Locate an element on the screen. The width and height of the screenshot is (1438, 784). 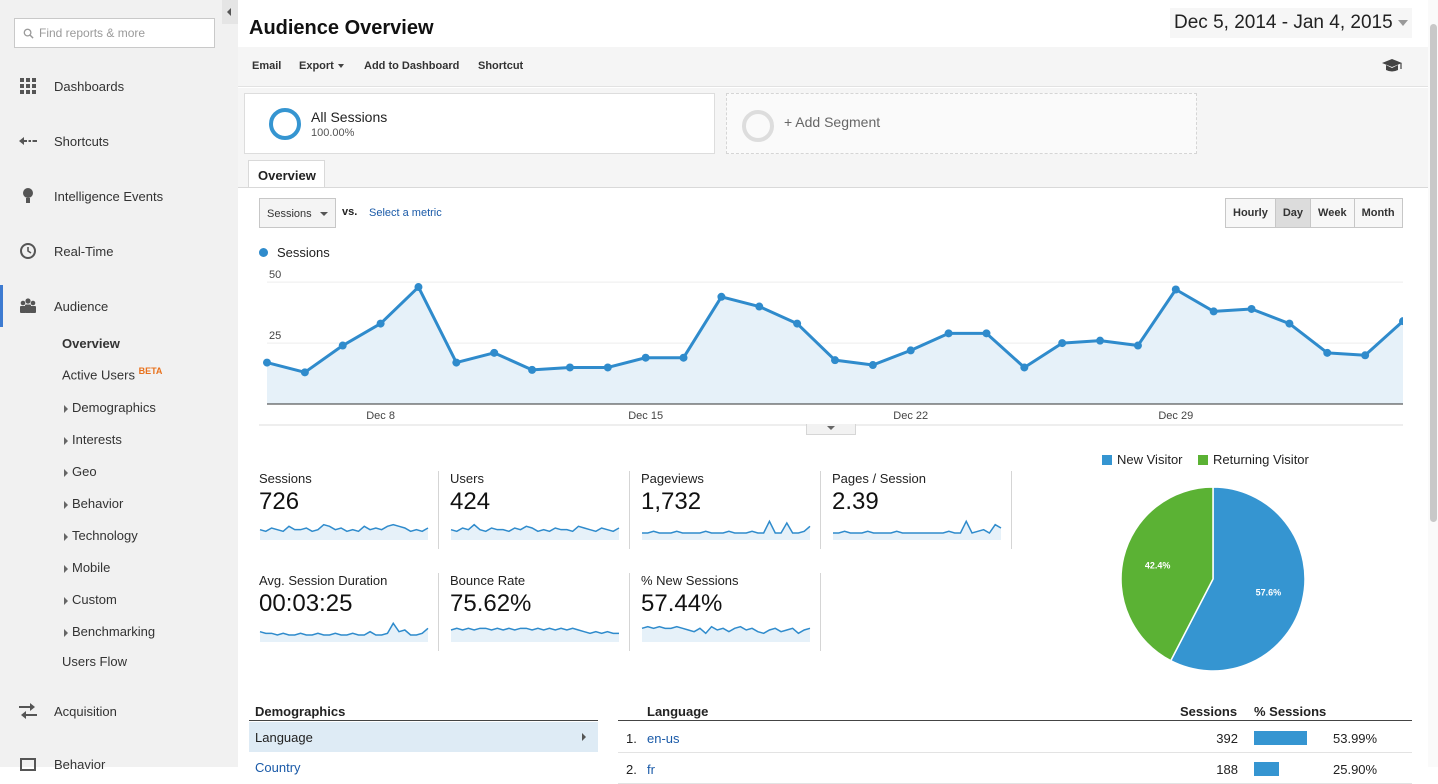
granularity-day-button: Day is located at coordinates (1293, 213).